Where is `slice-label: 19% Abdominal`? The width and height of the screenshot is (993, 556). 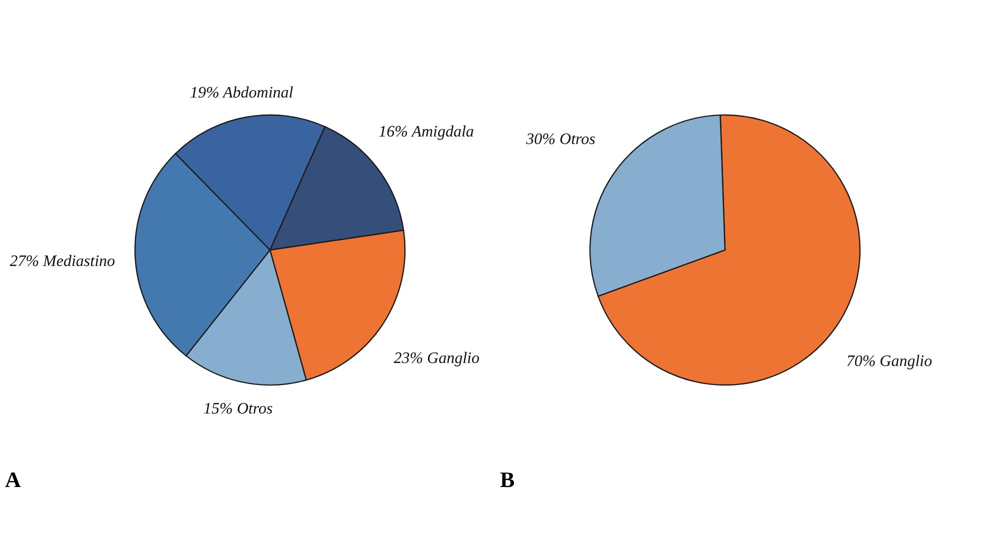 slice-label: 19% Abdominal is located at coordinates (242, 93).